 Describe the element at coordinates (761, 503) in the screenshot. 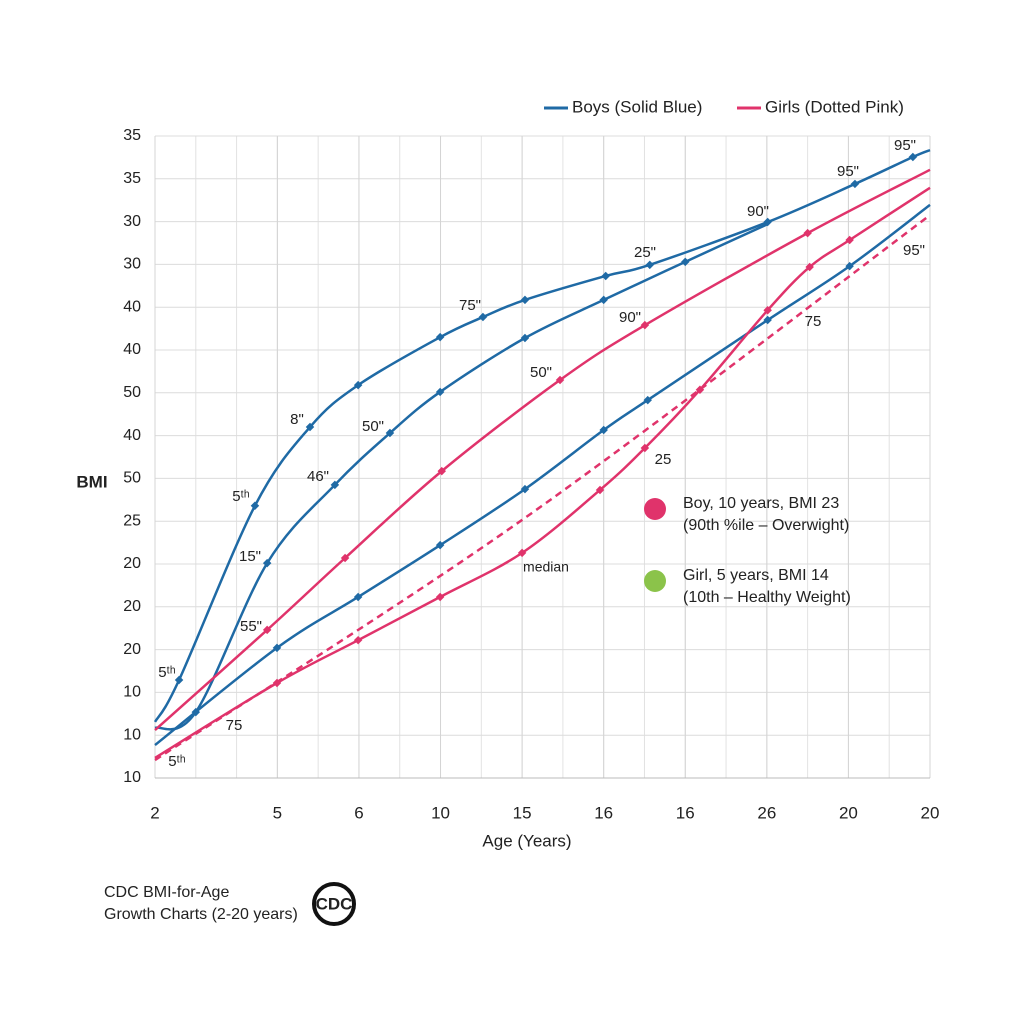

I see `callout-line1: Boy, 10 years, BMI 23` at that location.